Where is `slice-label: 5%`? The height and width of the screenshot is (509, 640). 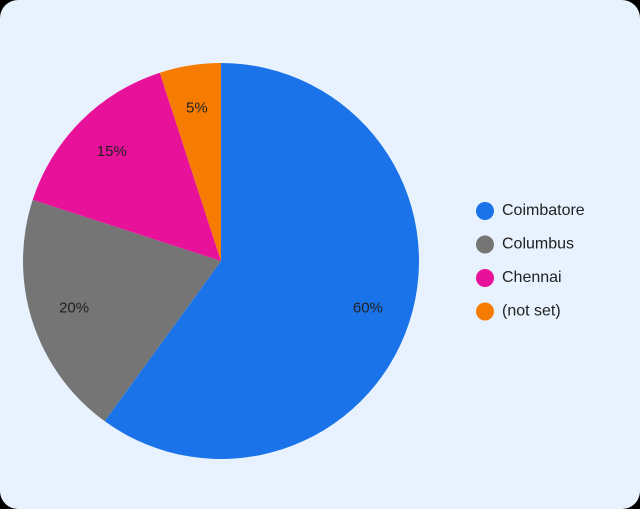
slice-label: 5% is located at coordinates (197, 107).